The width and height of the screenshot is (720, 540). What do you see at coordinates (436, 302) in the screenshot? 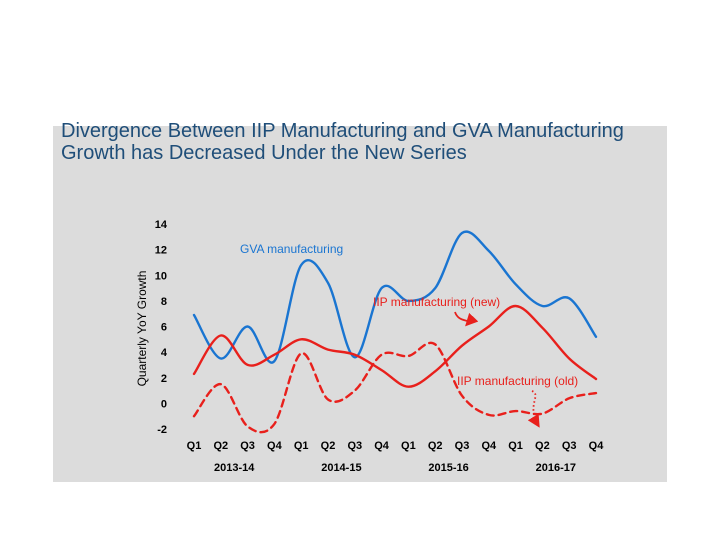
I see `series-annotation-label: IIP manufacturing (new)` at bounding box center [436, 302].